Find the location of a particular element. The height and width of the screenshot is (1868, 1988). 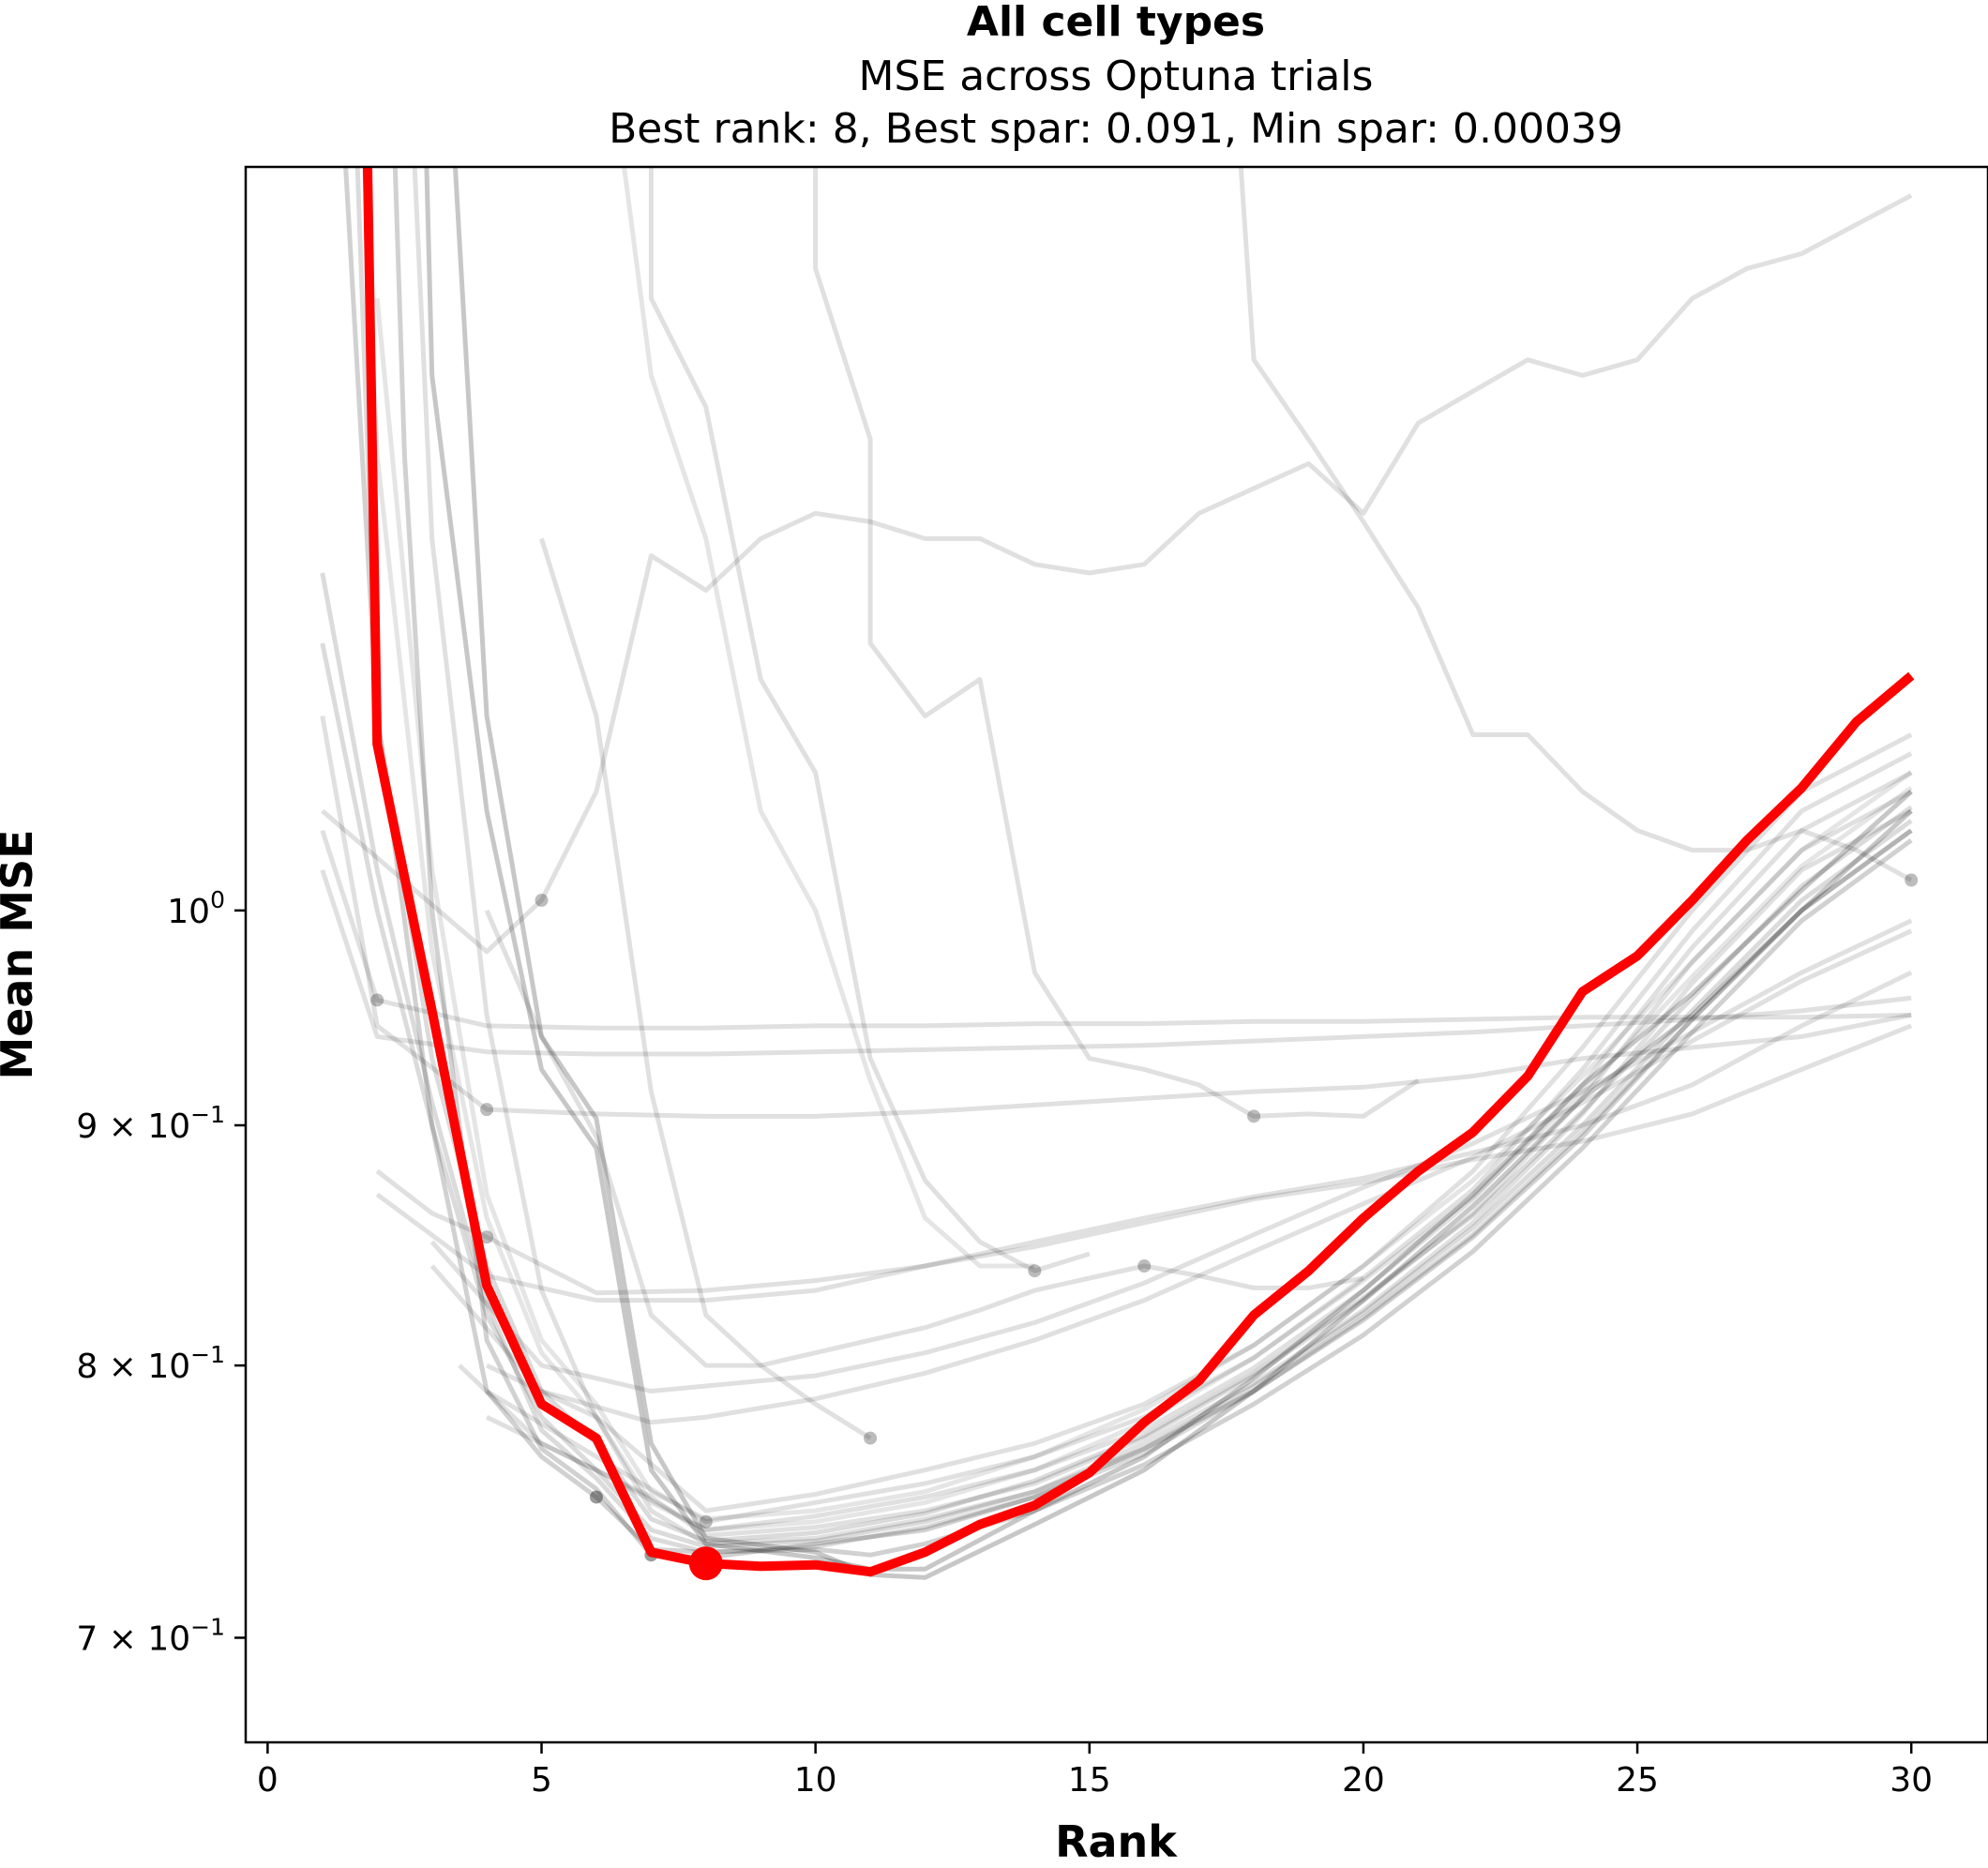

y-axis-label: Mean MSE is located at coordinates (21, 954).